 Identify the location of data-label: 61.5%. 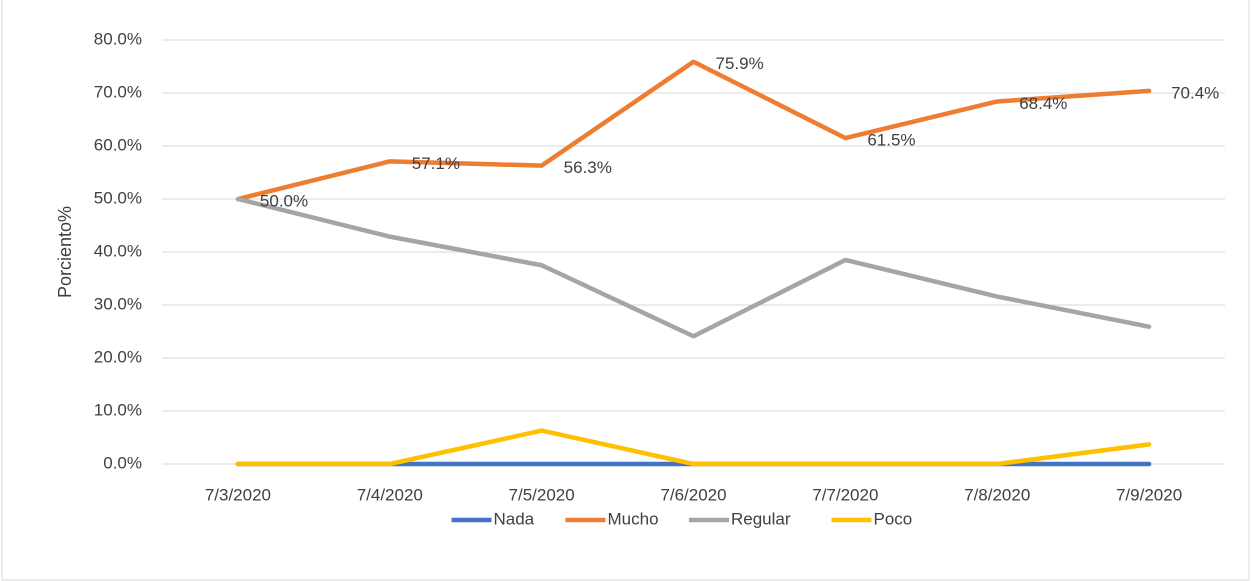
(891, 140).